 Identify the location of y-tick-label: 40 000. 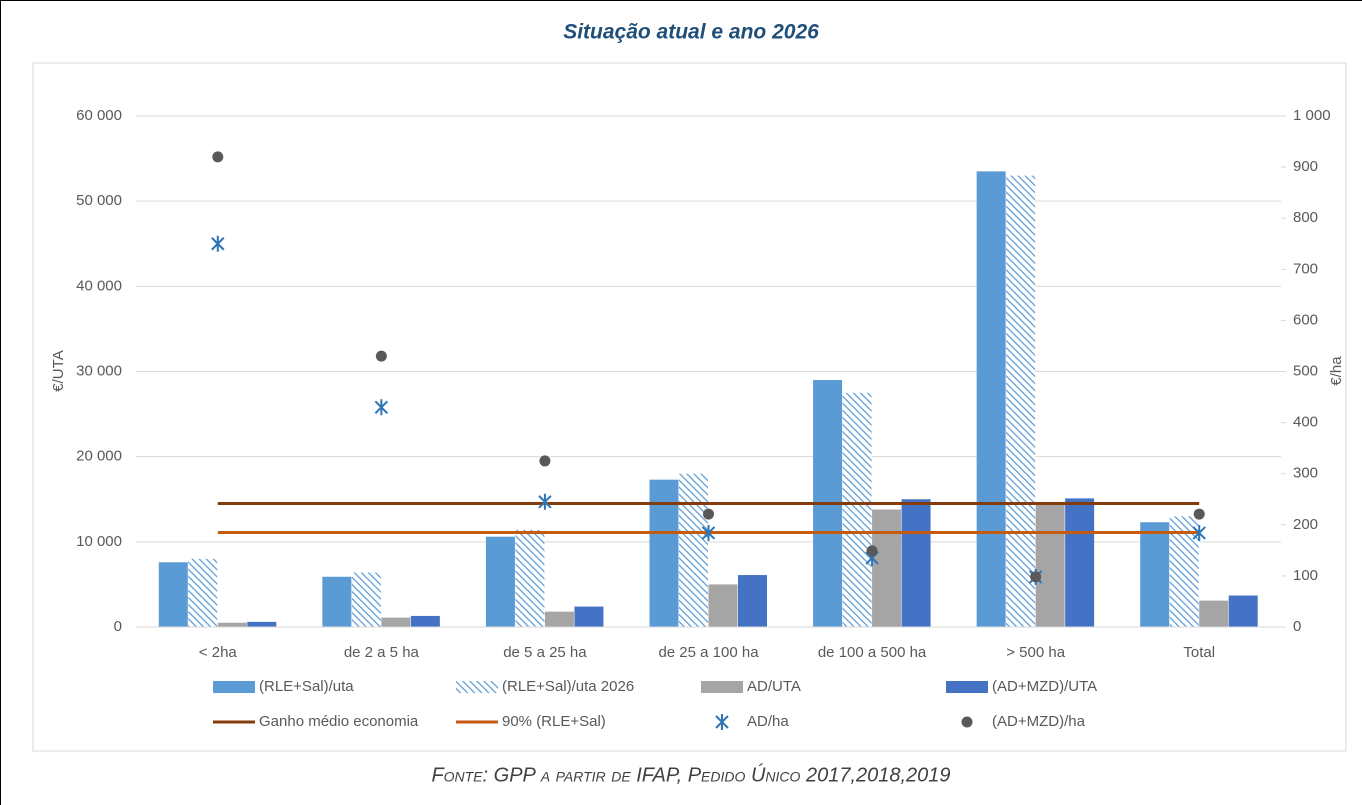
(99, 285).